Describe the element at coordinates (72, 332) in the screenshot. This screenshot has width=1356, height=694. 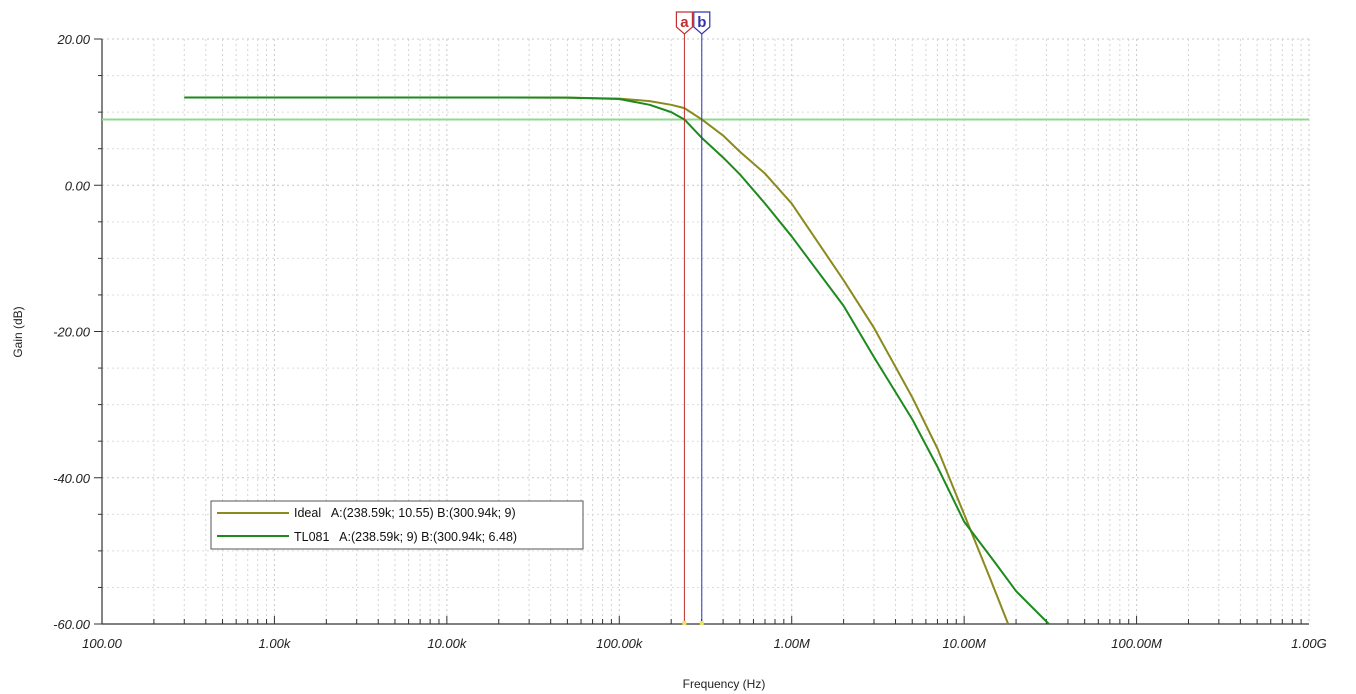
I see `y-tick-label: -20.00` at that location.